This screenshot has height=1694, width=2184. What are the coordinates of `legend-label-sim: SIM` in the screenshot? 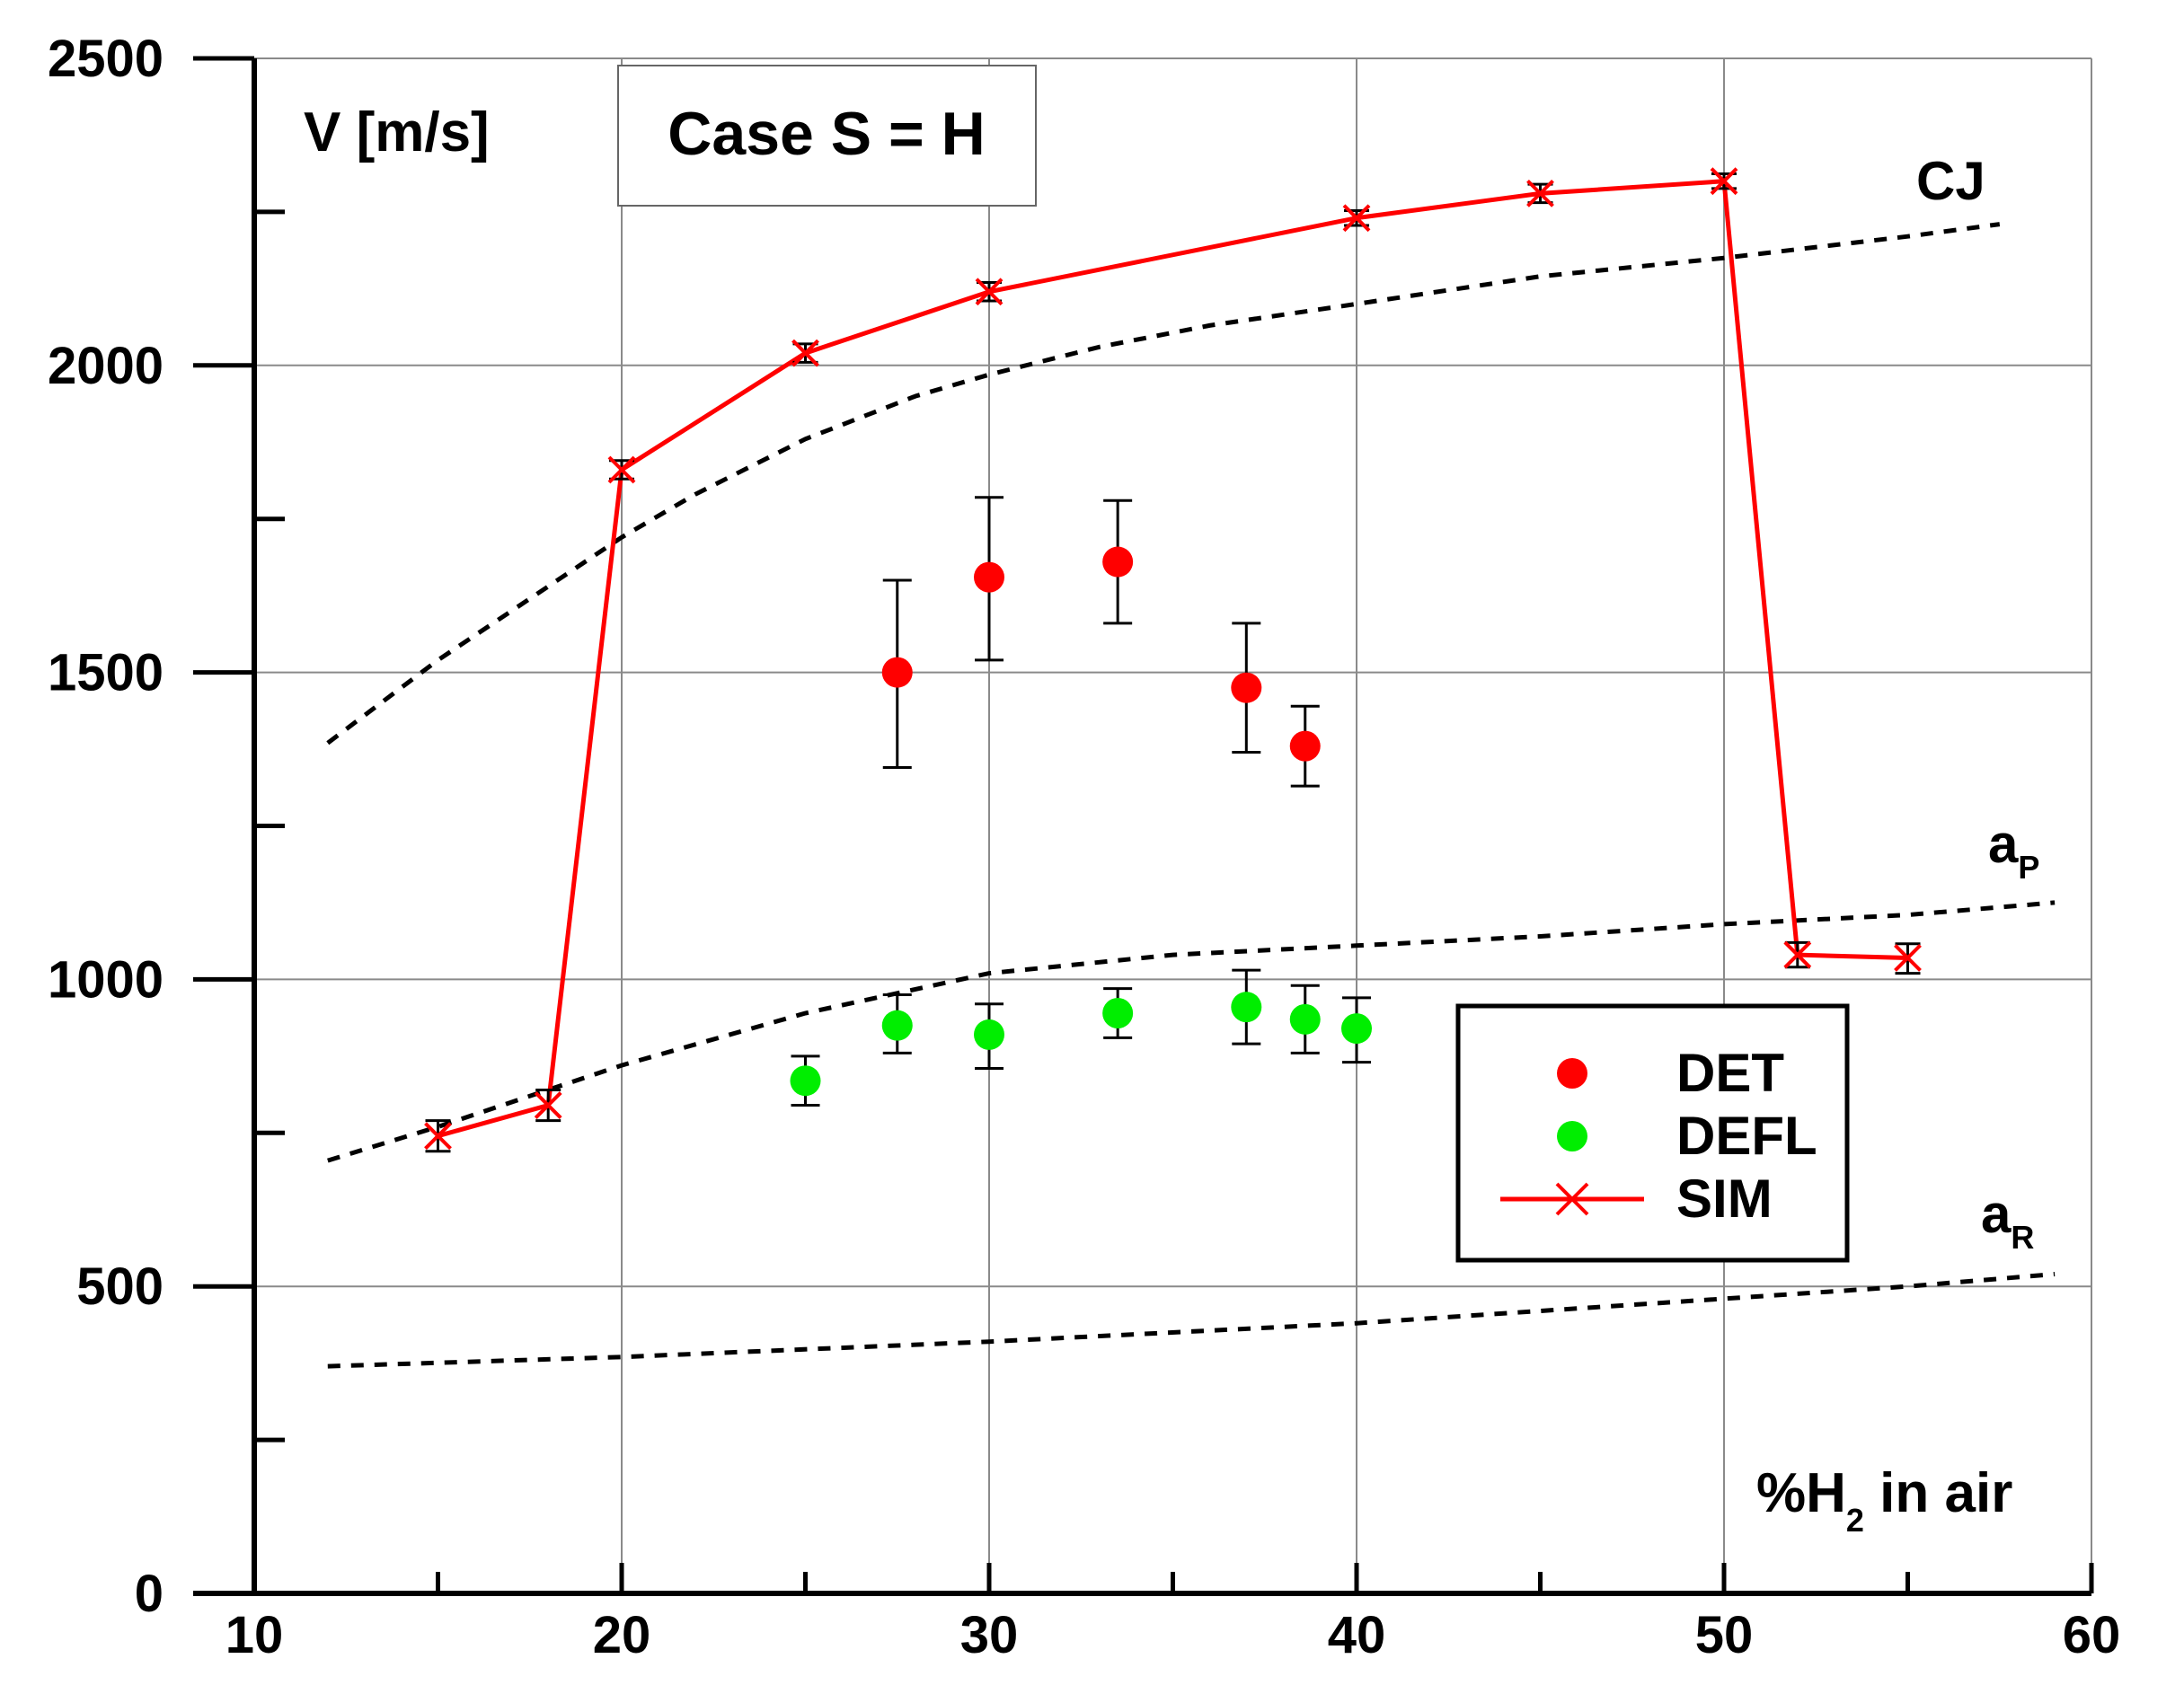 It's located at (1724, 1199).